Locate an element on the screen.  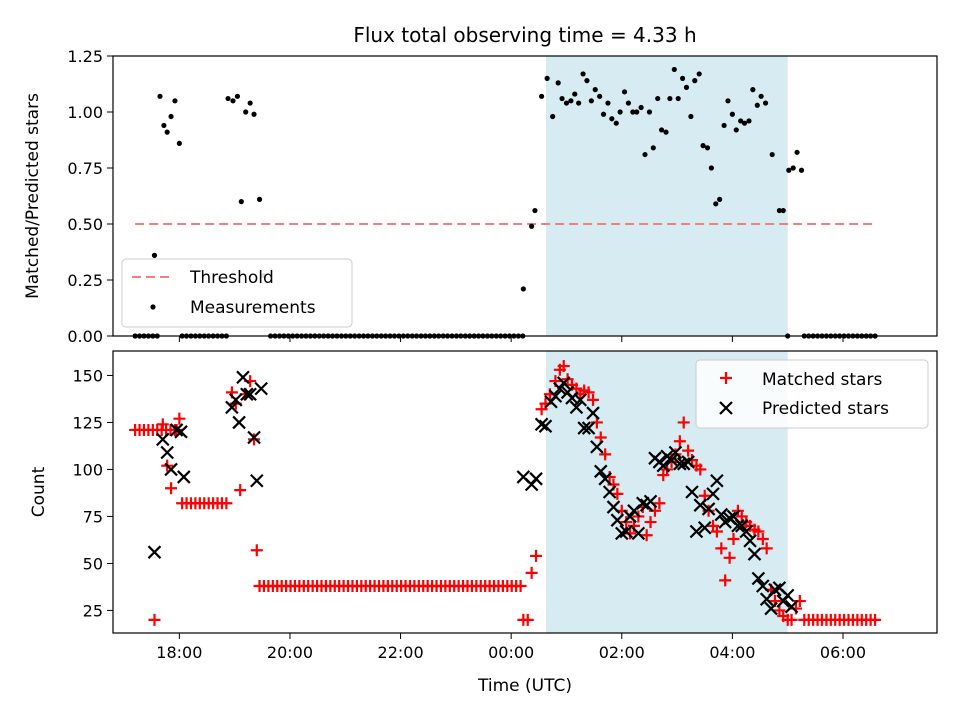
bottom-legend: Matched stars Predicted stars is located at coordinates (812, 394).